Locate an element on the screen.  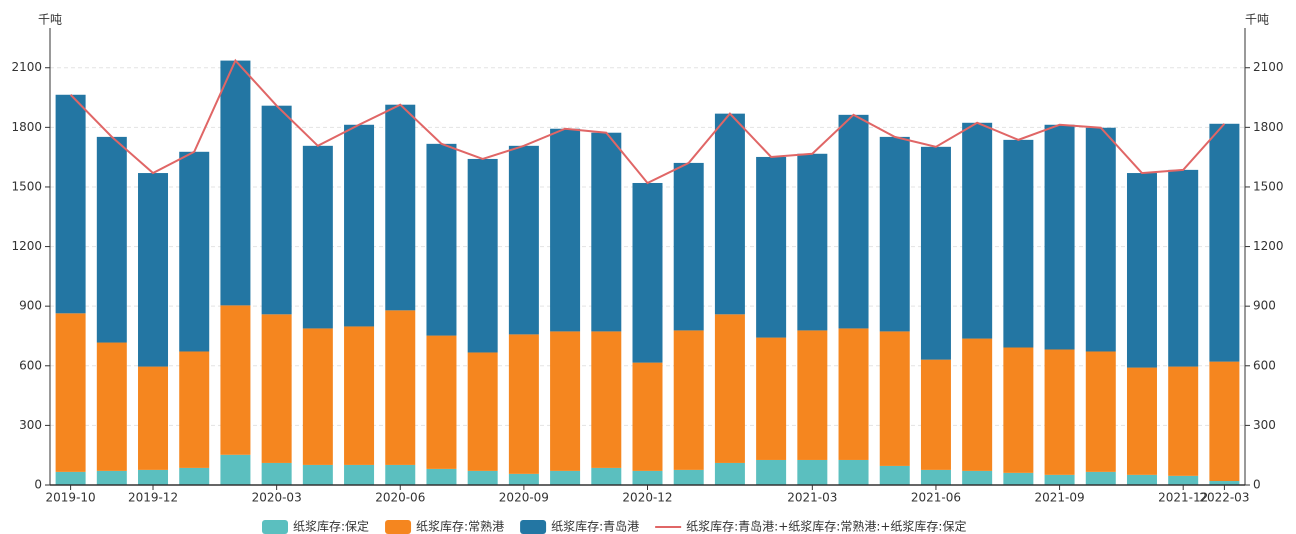
y2-tick-label: 300 is located at coordinates (1264, 425).